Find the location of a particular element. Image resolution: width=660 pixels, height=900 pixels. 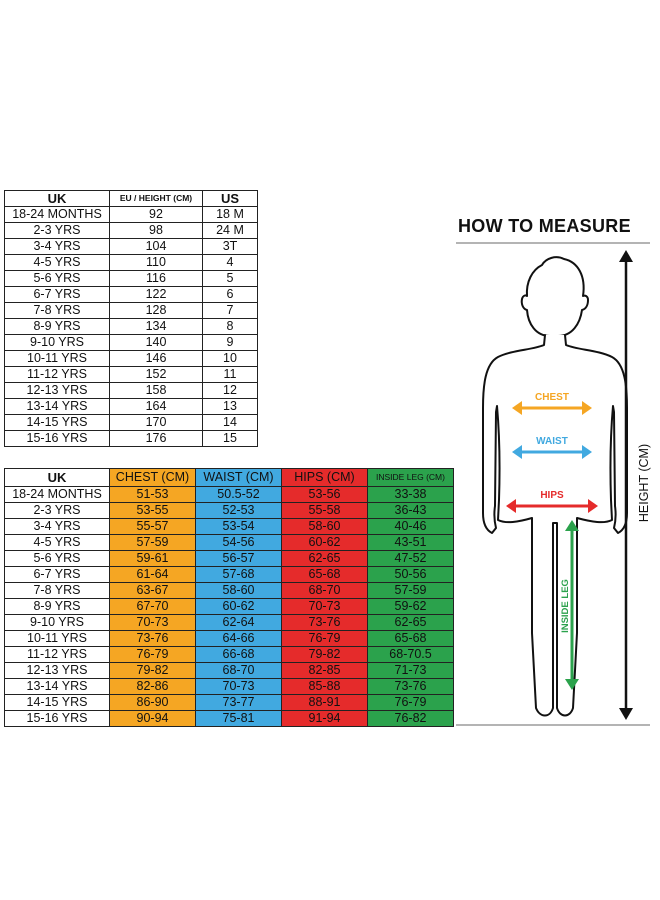

table-row: 6-7 YRS 61-64 57-68 65-68 50-56 is located at coordinates (229, 574).